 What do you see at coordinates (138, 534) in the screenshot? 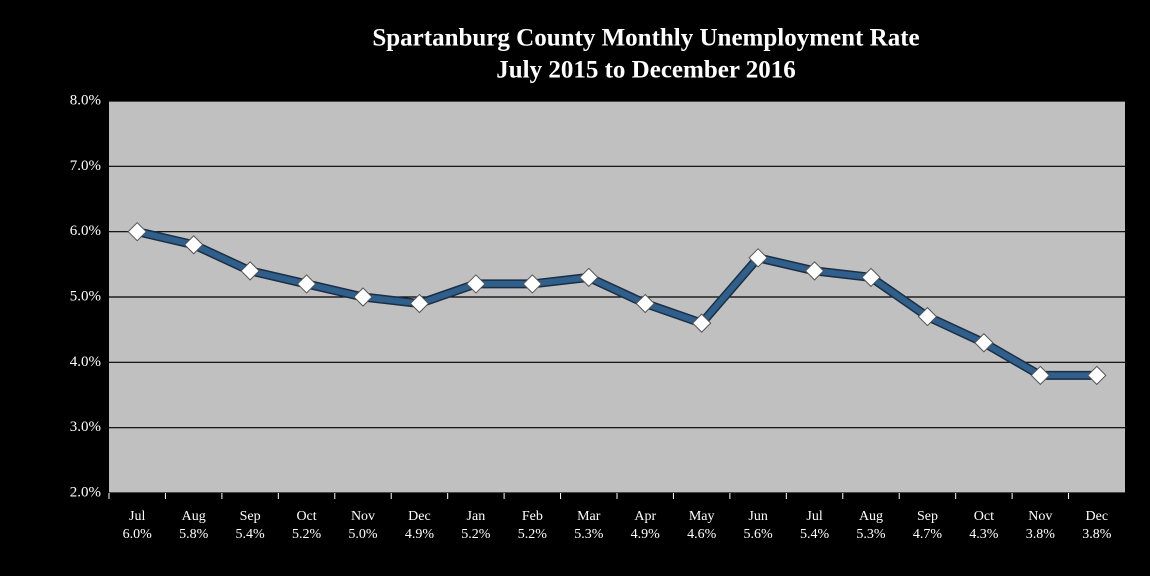
I see `x-value-label: 6.0%` at bounding box center [138, 534].